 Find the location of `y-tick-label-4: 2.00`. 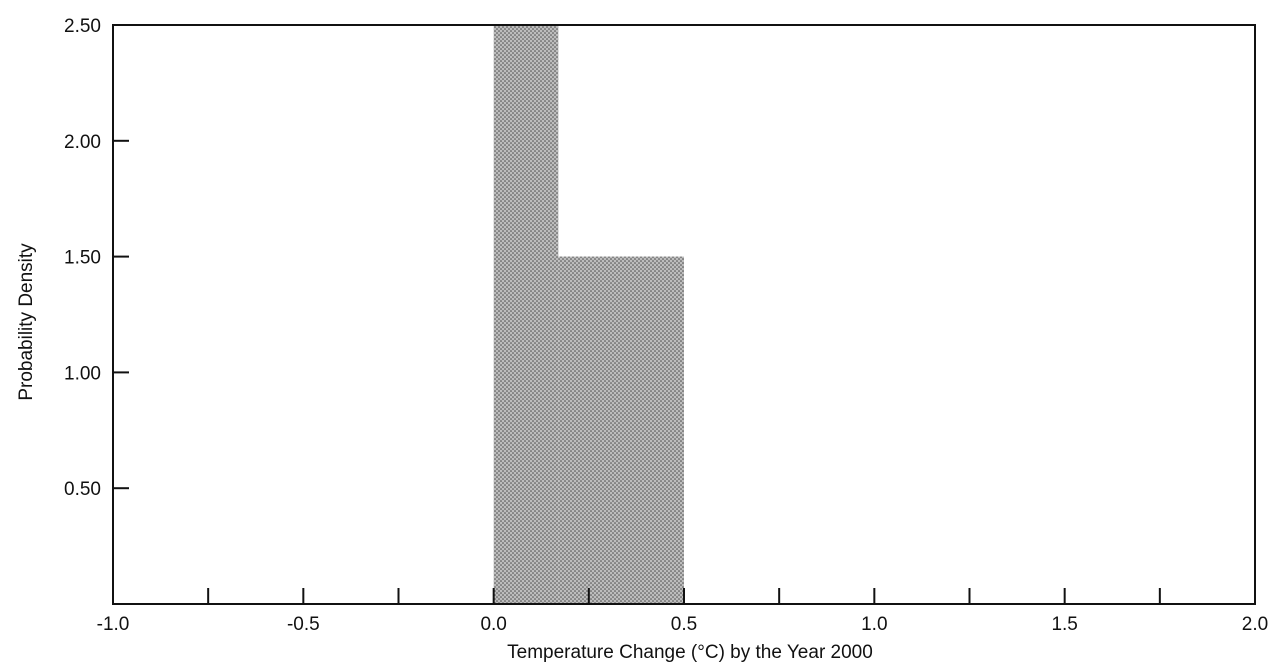

y-tick-label-4: 2.00 is located at coordinates (82, 142).